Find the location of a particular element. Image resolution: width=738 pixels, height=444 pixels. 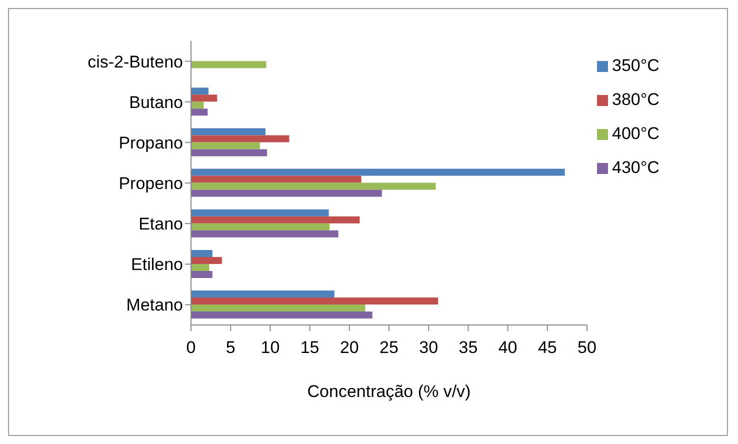

x-tick-label: 25 is located at coordinates (389, 348).